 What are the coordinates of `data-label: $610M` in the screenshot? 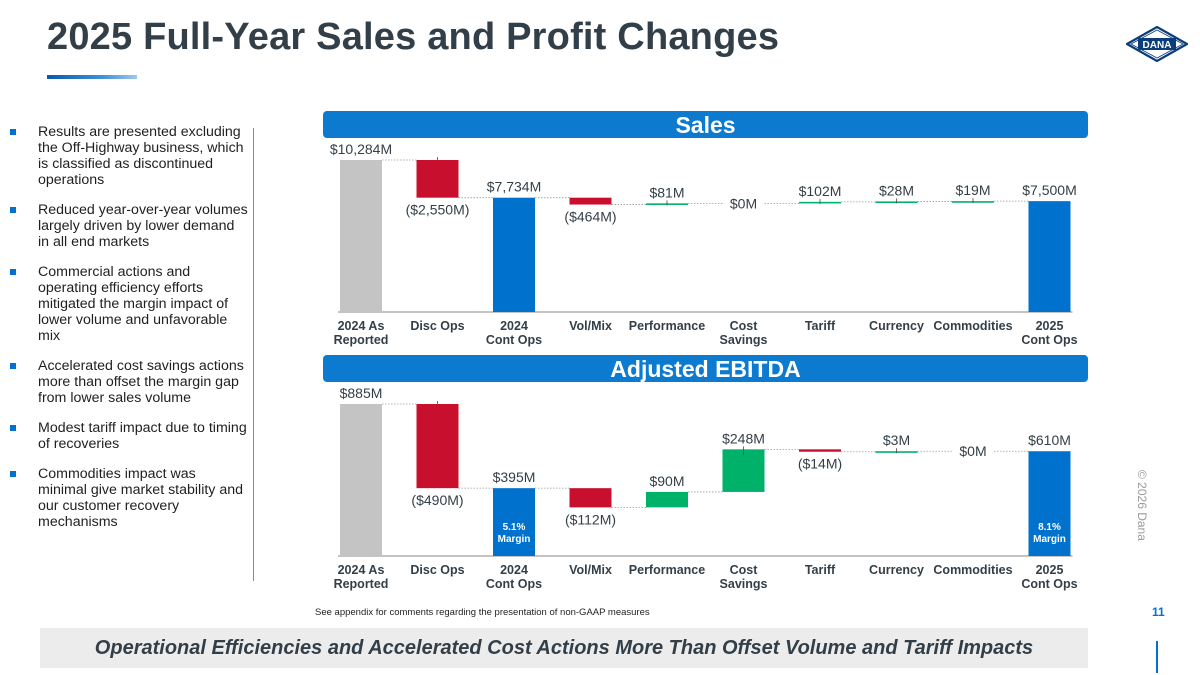 It's located at (1049, 440).